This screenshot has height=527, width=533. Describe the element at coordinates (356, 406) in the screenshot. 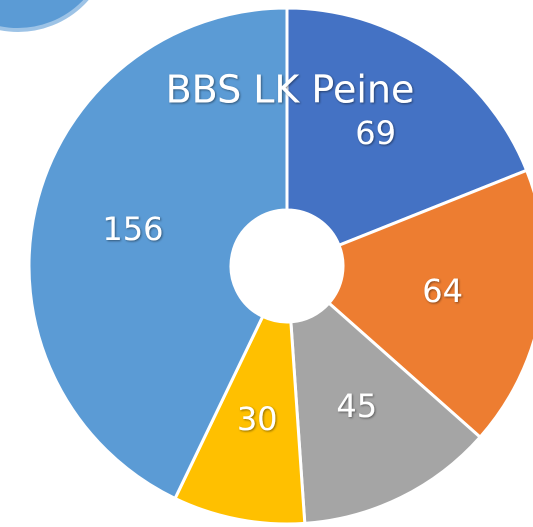

I see `value-label: 45` at that location.